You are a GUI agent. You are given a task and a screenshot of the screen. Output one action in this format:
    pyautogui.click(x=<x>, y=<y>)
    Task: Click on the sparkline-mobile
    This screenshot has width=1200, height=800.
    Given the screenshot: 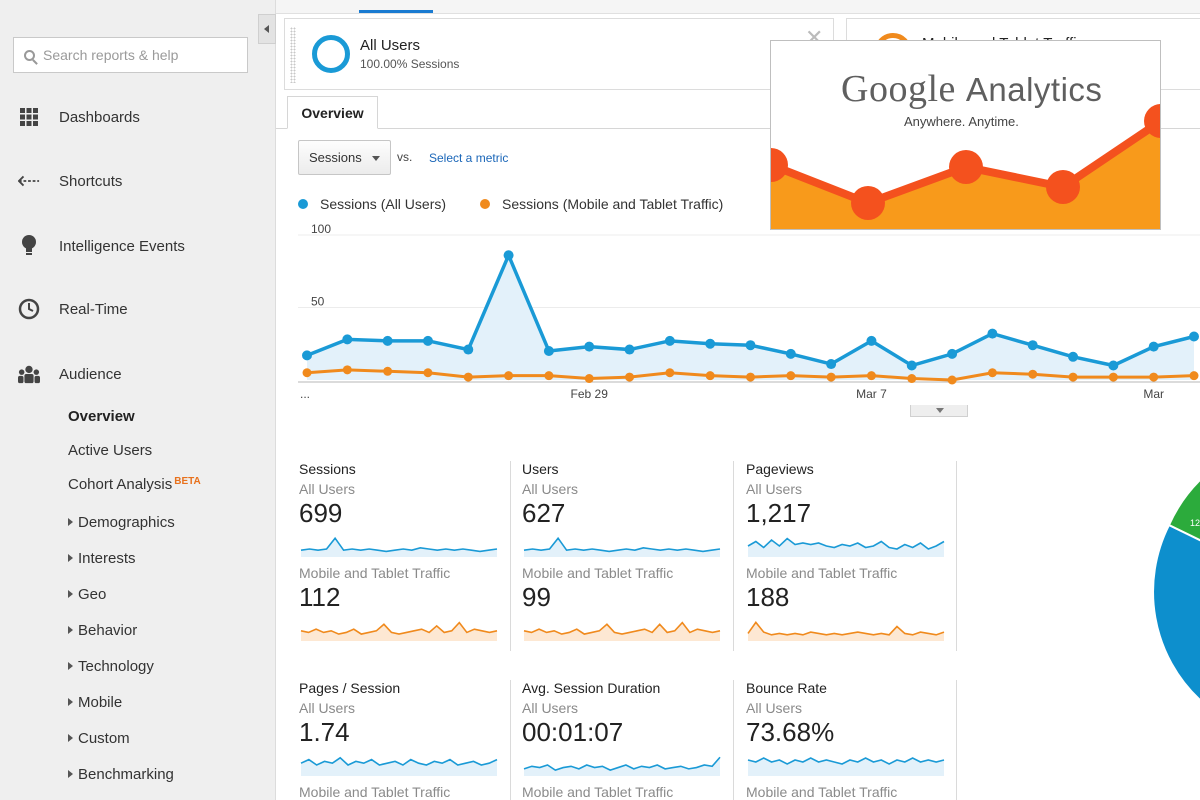 What is the action you would take?
    pyautogui.click(x=846, y=631)
    